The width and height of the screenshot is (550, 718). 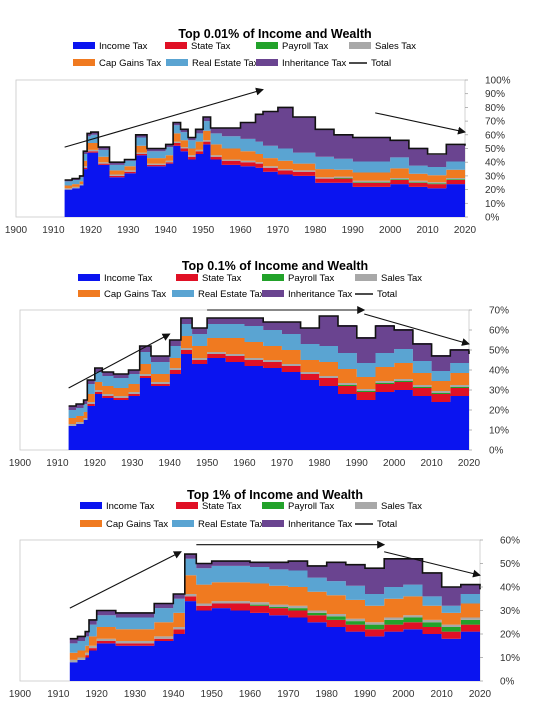 I want to click on series-area-inheritance, so click(x=264, y=144).